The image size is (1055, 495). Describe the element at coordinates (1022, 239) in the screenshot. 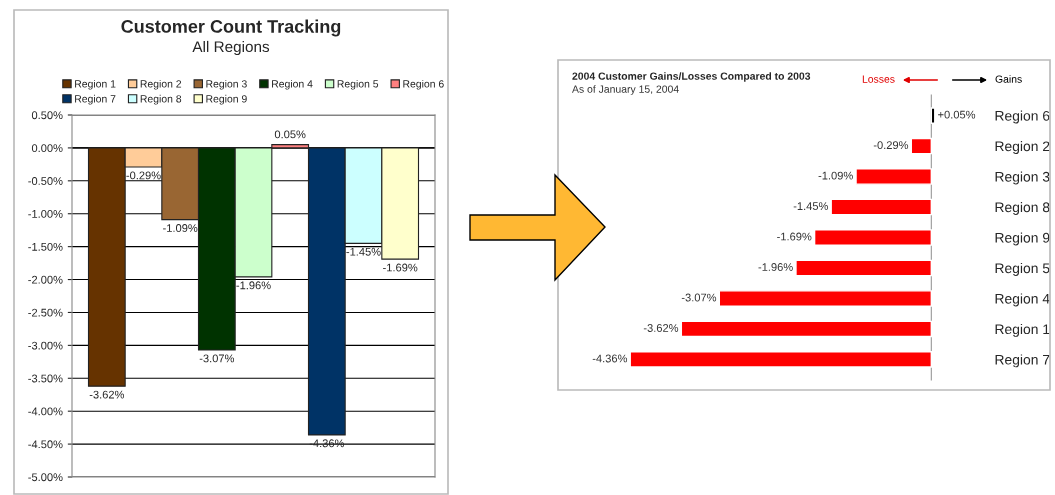

I see `y-tick-label: Region 9` at that location.